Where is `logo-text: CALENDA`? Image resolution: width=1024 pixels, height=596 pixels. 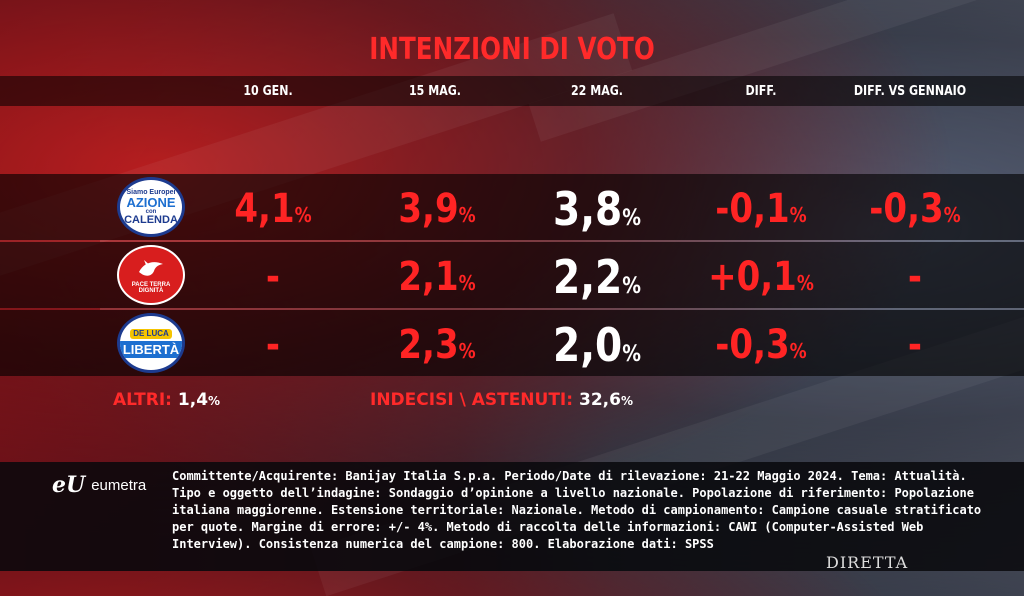
logo-text: CALENDA is located at coordinates (151, 219).